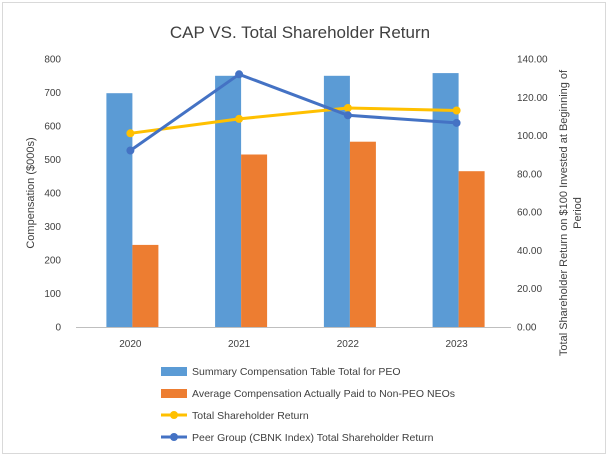  What do you see at coordinates (52, 294) in the screenshot?
I see `y-left-tick-label: 100` at bounding box center [52, 294].